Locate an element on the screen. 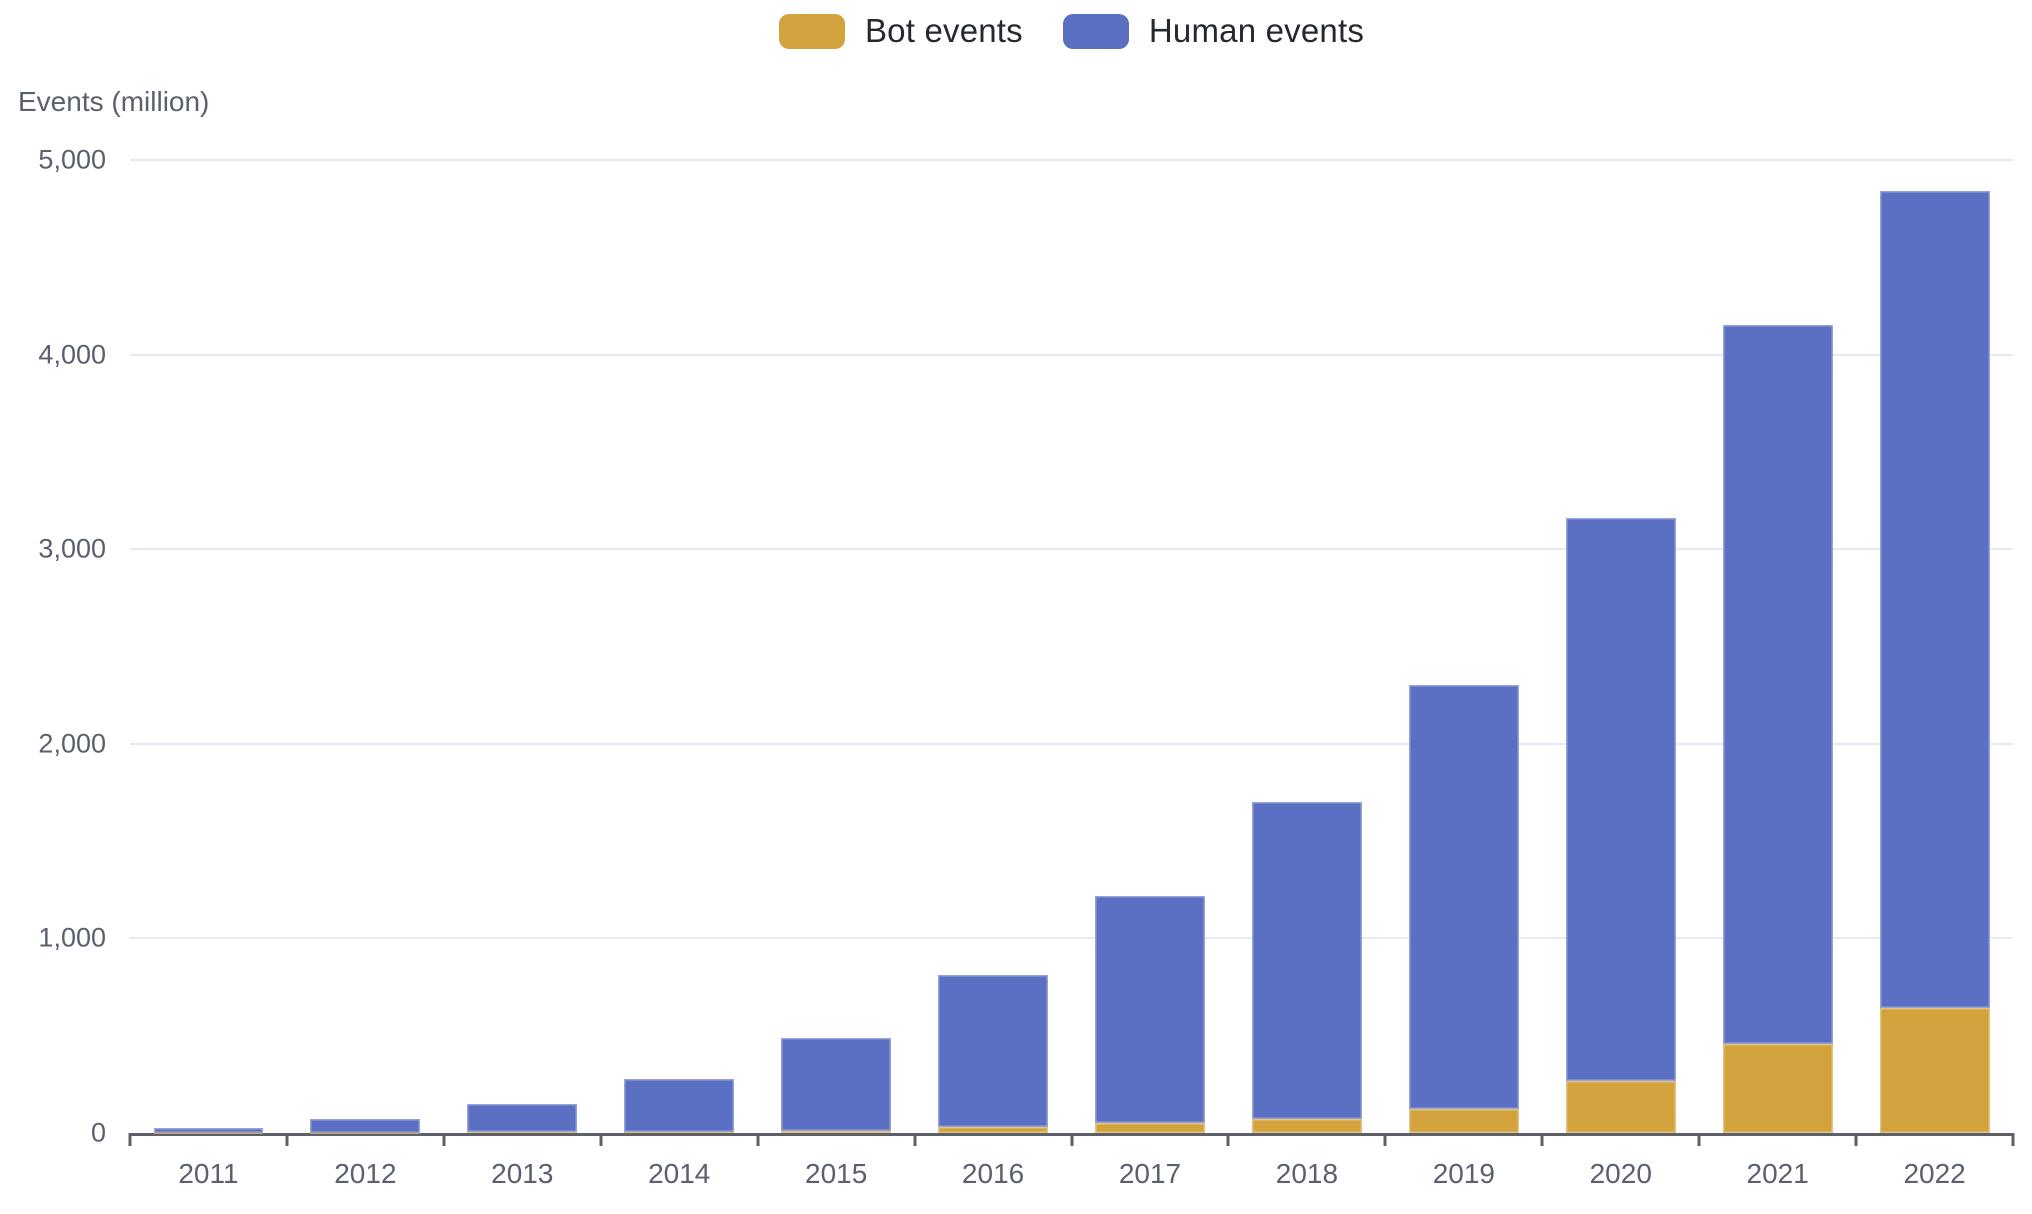  bar-segment-2018-human-events is located at coordinates (1306, 960).